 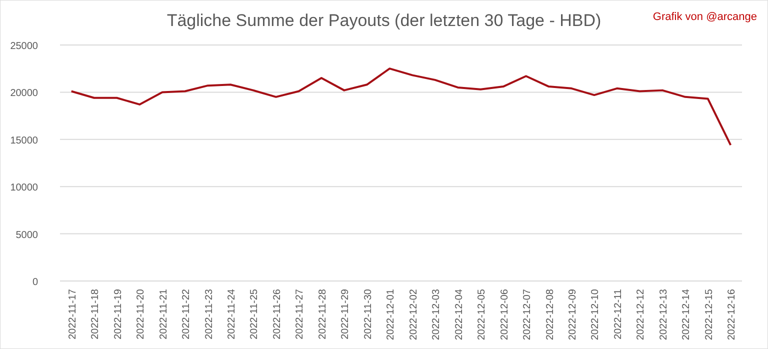 I want to click on y-tick-label: 10000, so click(x=24, y=188).